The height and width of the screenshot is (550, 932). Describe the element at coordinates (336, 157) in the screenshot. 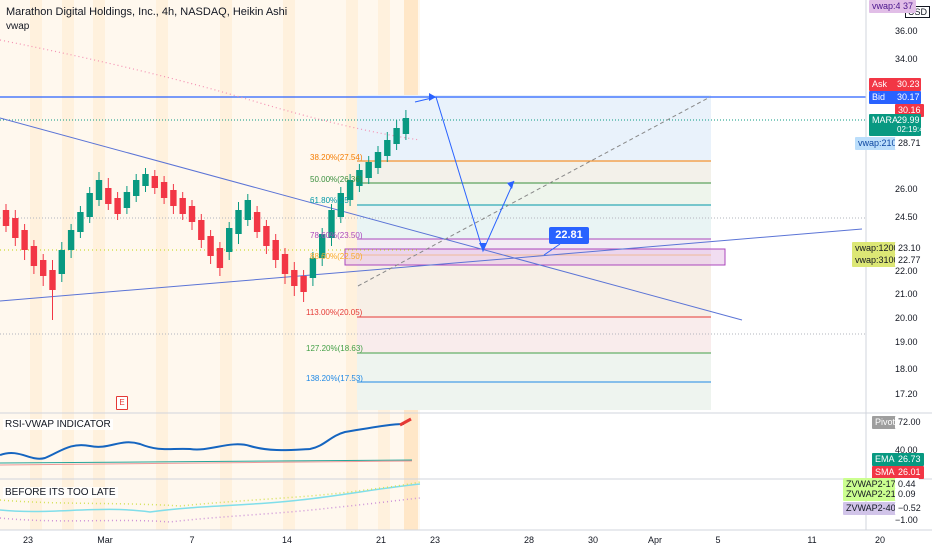

I see `fib-label-382: 38.20%(27.54)` at that location.